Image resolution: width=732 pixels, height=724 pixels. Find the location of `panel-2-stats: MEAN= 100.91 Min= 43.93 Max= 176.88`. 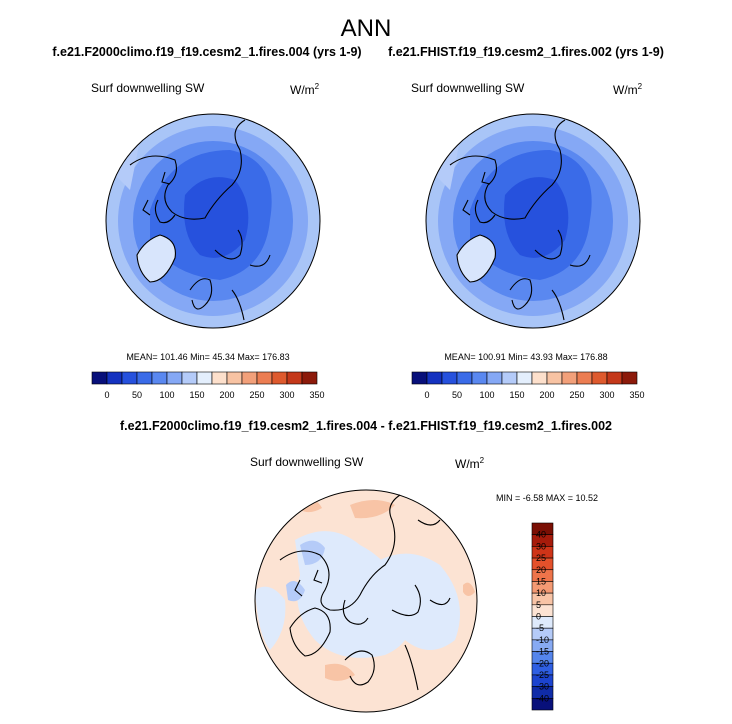

panel-2-stats: MEAN= 100.91 Min= 43.93 Max= 176.88 is located at coordinates (525, 357).